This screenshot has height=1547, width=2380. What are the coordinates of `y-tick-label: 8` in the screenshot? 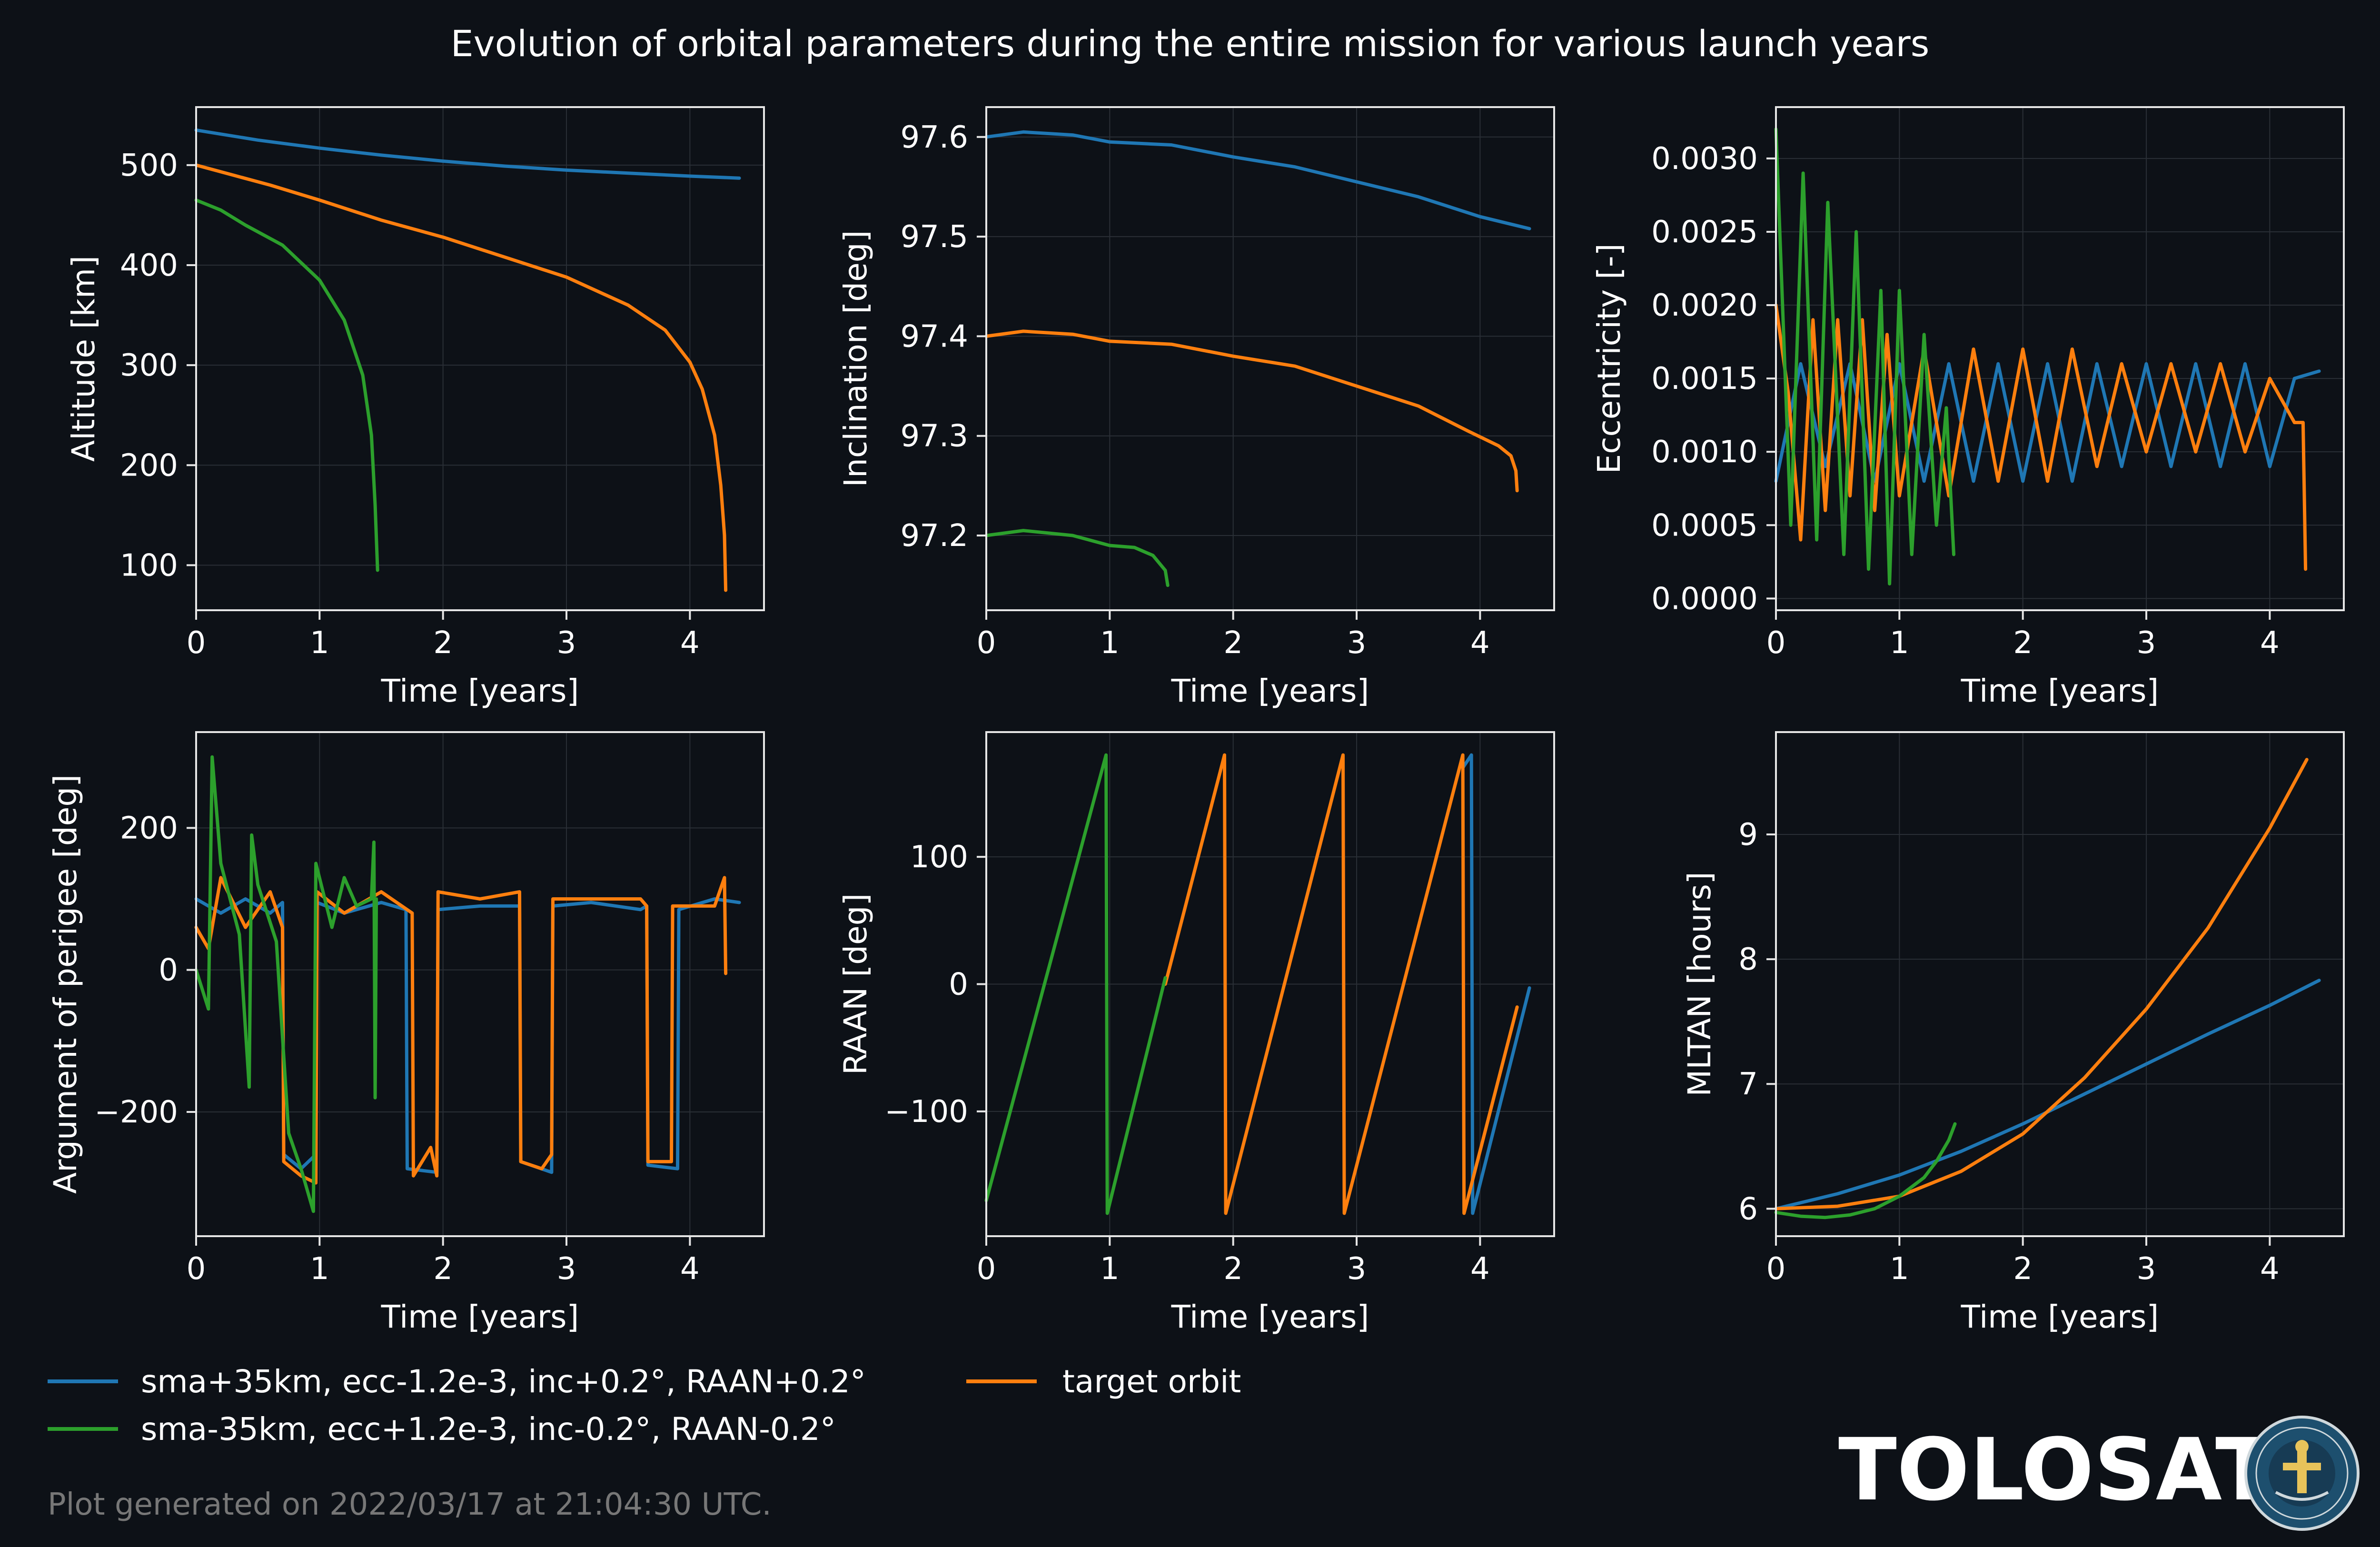 It's located at (1748, 959).